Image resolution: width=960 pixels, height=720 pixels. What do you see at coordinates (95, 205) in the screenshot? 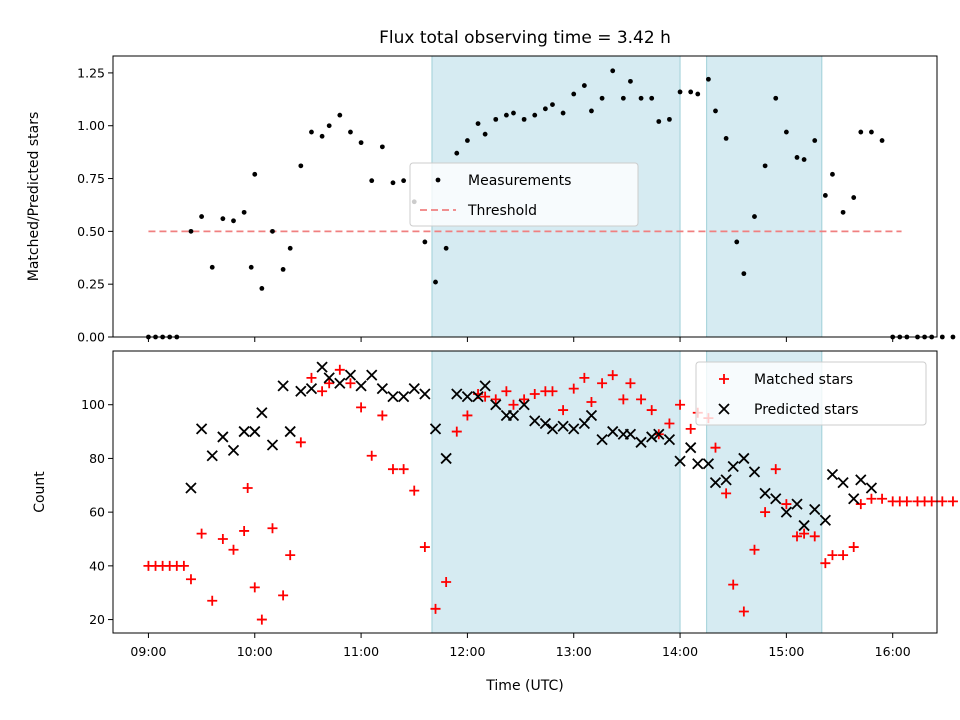
I see `top-y-axis: 0.00 0.25 0.50 0.75 1.00 1.25` at bounding box center [95, 205].